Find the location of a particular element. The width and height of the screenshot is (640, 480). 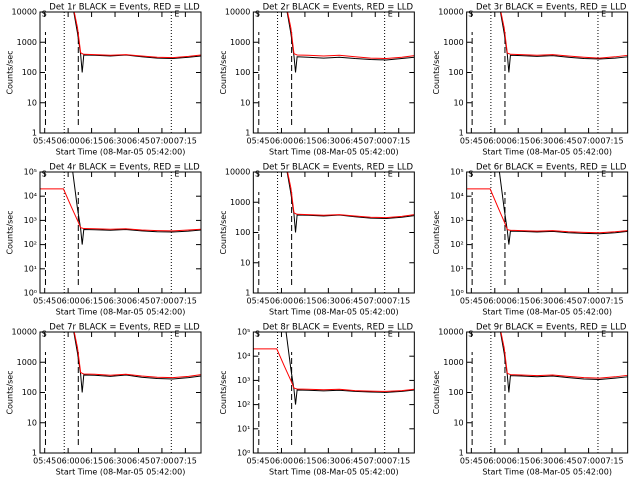

y-tick-label: 10⁴ is located at coordinates (456, 196).